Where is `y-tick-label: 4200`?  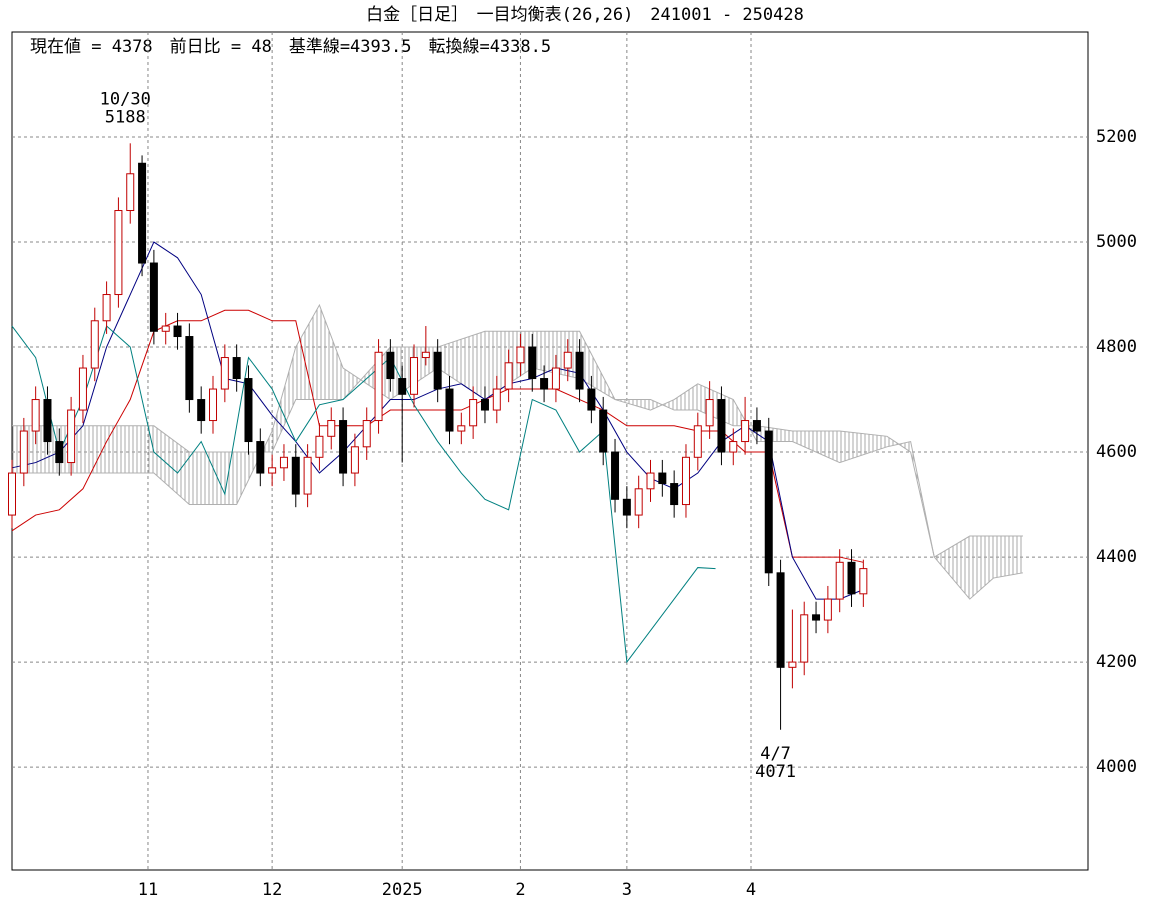
y-tick-label: 4200 is located at coordinates (1116, 662).